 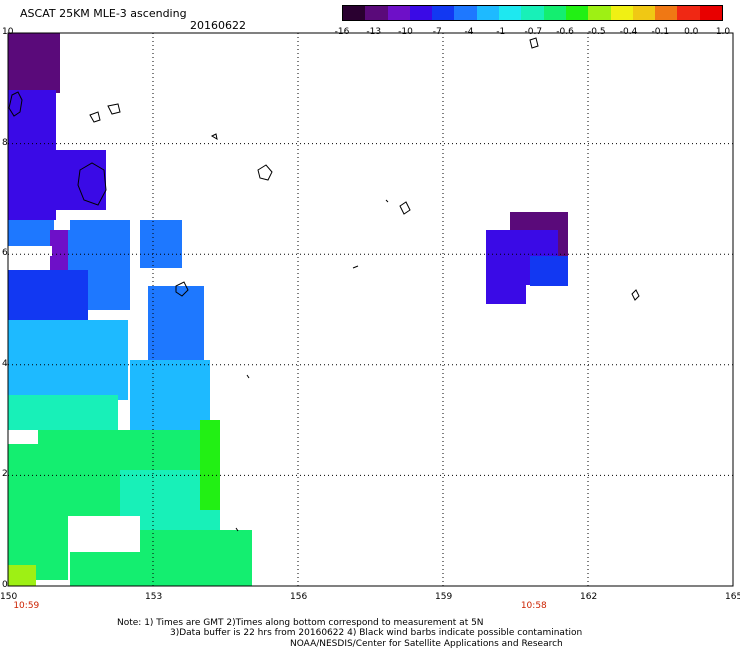 I want to click on colorbar-label: -1, so click(x=501, y=32).